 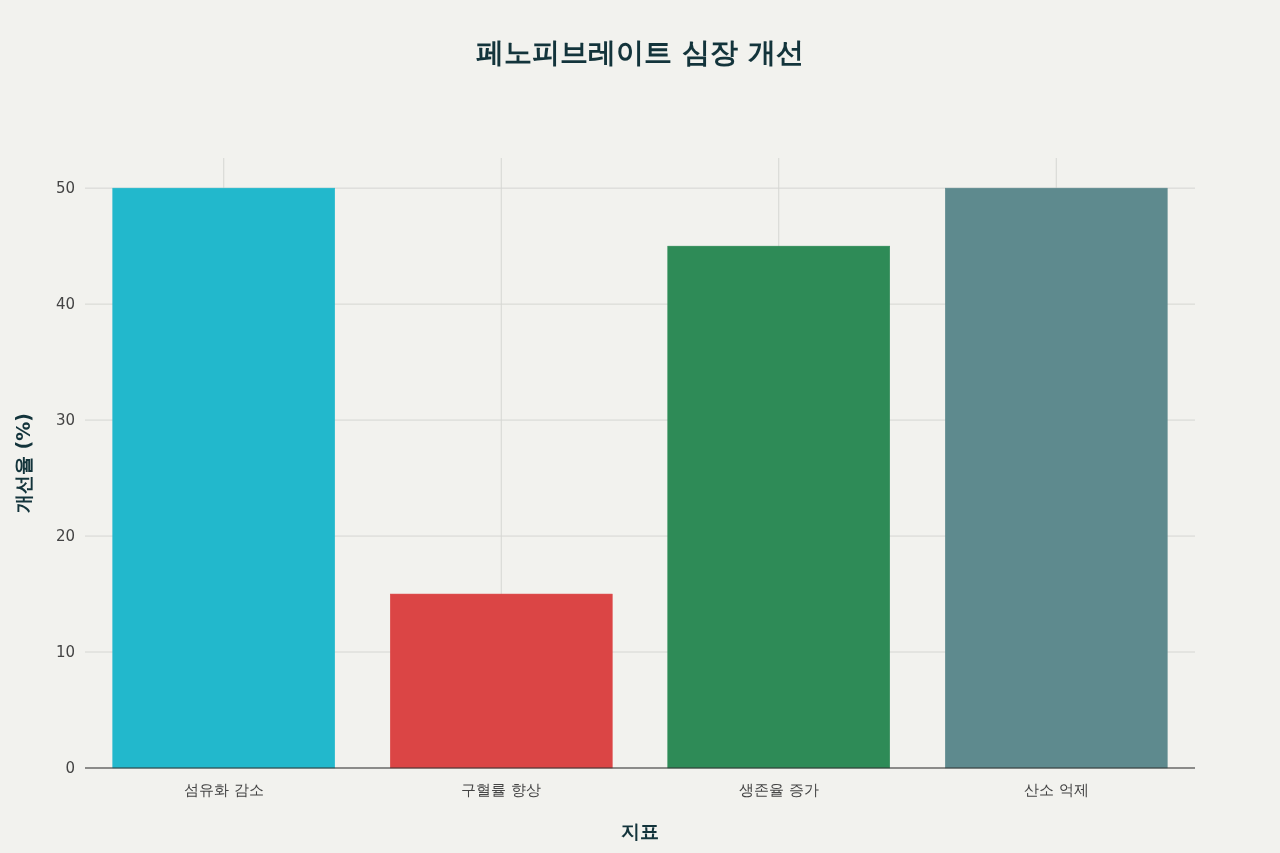 I want to click on y-tick-label: 40, so click(x=65, y=304).